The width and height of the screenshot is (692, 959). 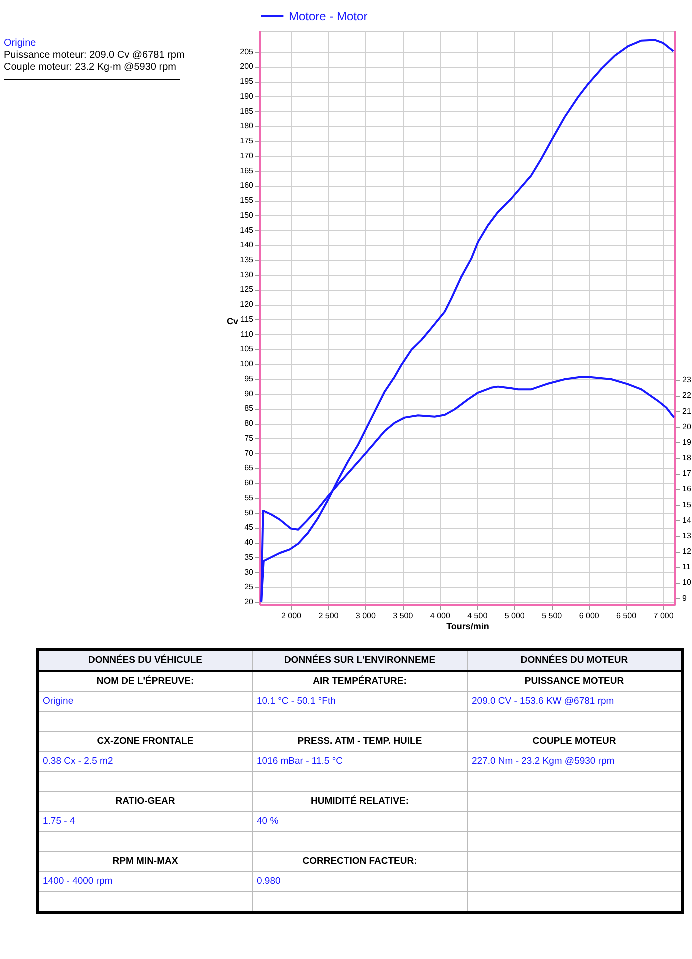 What do you see at coordinates (247, 334) in the screenshot?
I see `y-tick-label: 110` at bounding box center [247, 334].